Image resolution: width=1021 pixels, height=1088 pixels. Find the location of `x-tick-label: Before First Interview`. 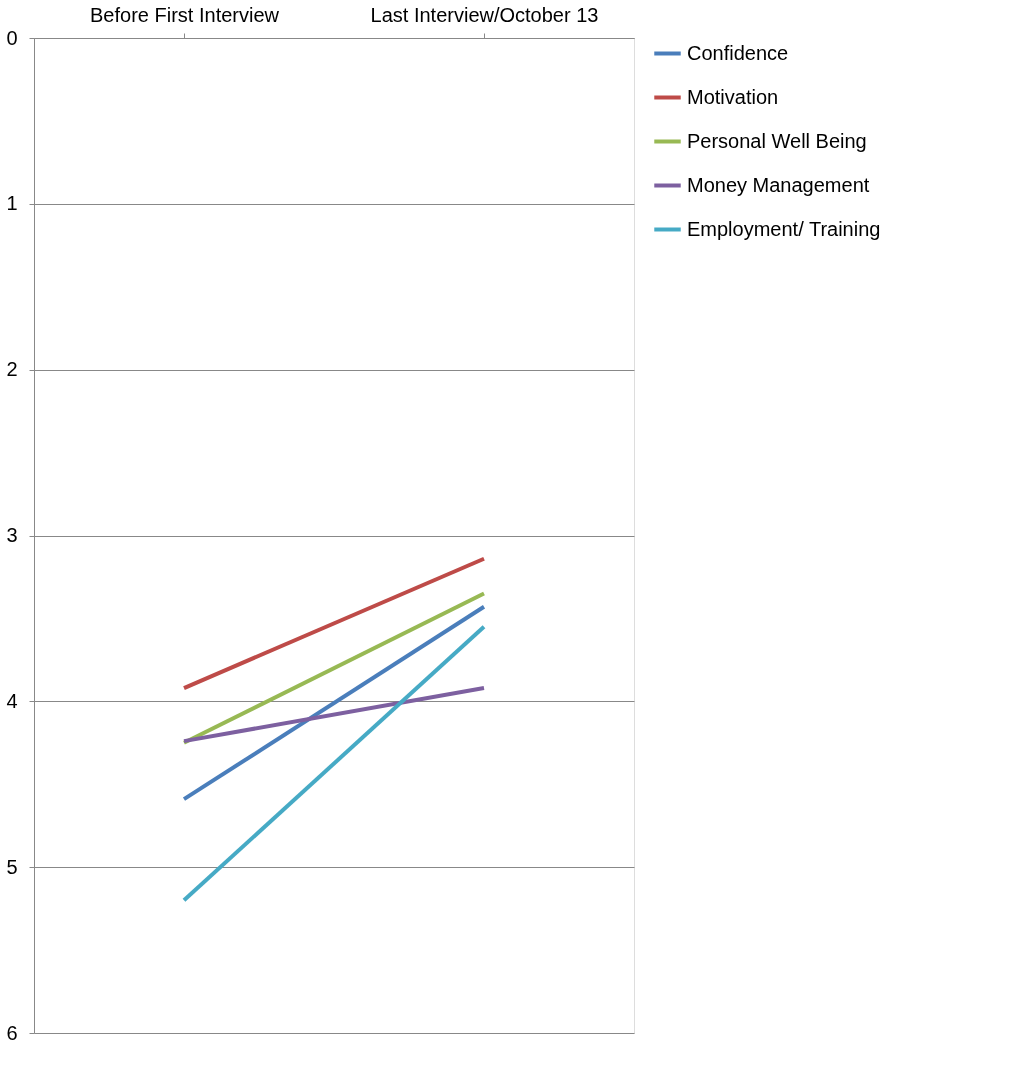

x-tick-label: Before First Interview is located at coordinates (185, 14).